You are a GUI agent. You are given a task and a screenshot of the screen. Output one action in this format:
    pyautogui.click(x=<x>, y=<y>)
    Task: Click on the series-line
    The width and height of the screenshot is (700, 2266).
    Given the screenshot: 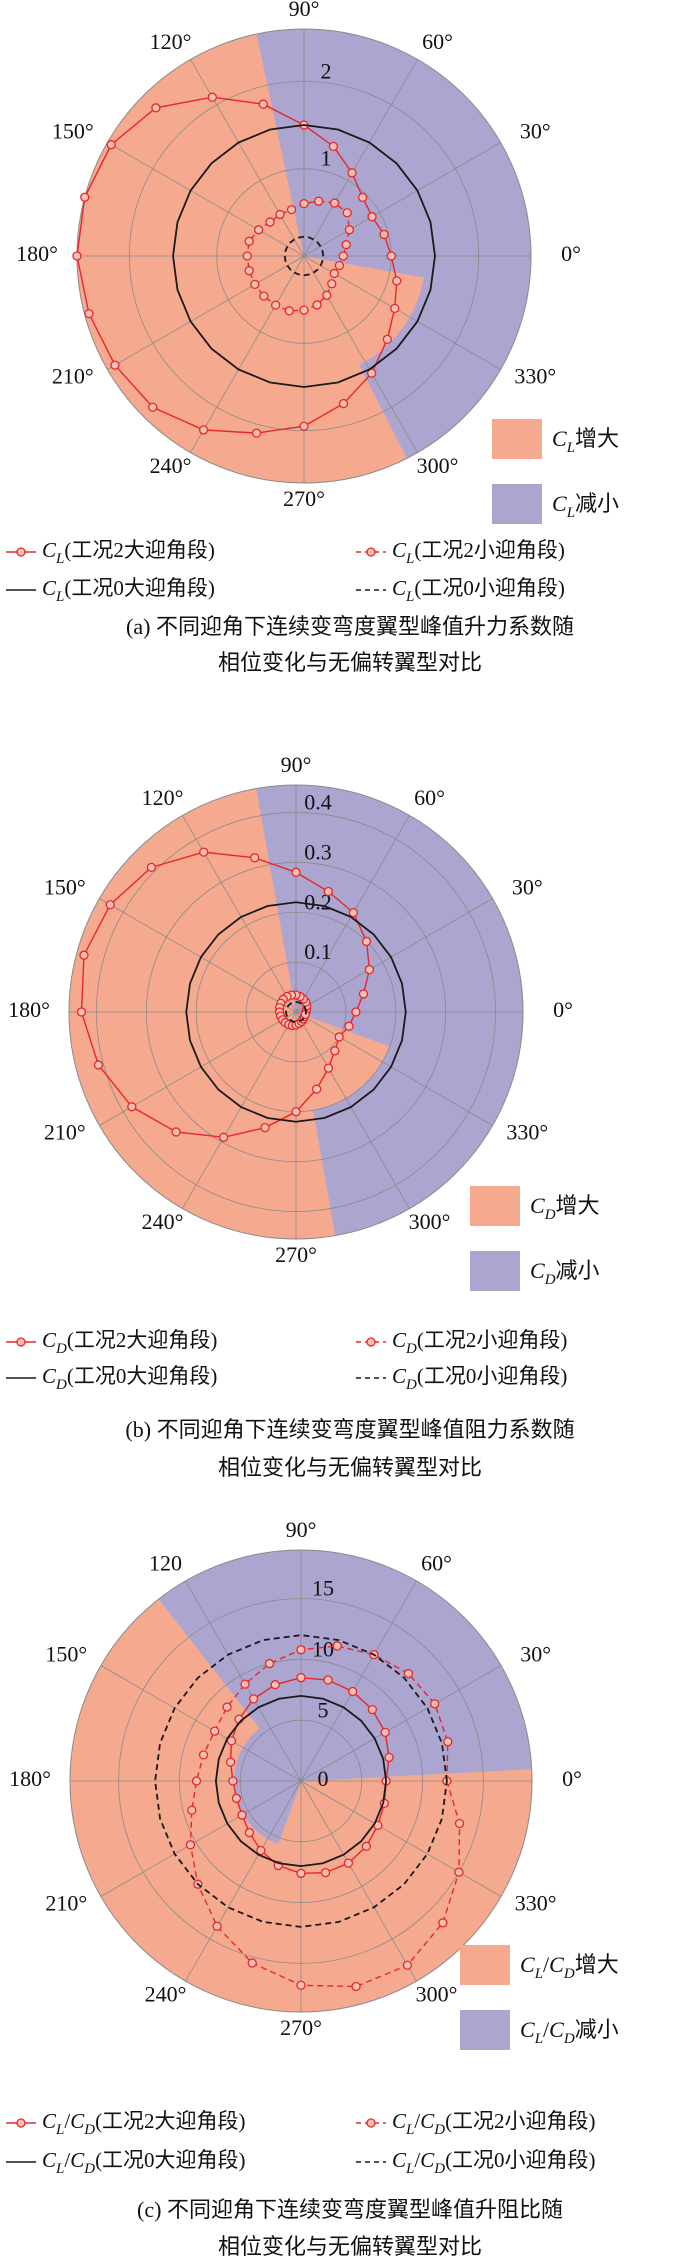 What is the action you would take?
    pyautogui.click(x=301, y=1781)
    